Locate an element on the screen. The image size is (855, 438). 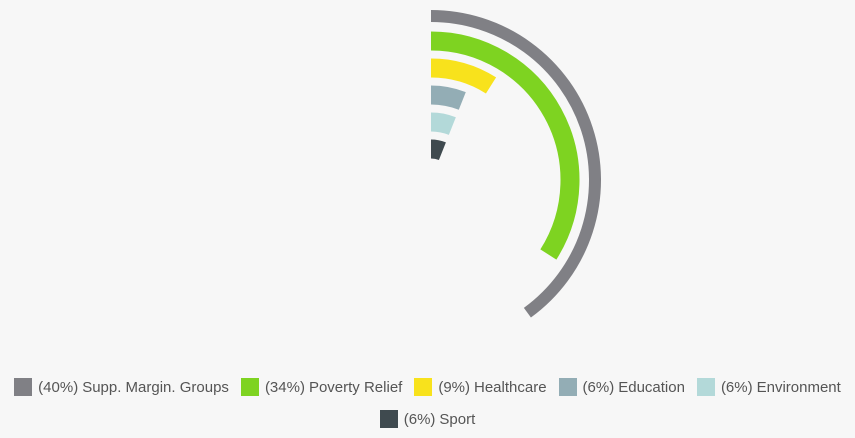
legend-item: (6%) Sport is located at coordinates (427, 419).